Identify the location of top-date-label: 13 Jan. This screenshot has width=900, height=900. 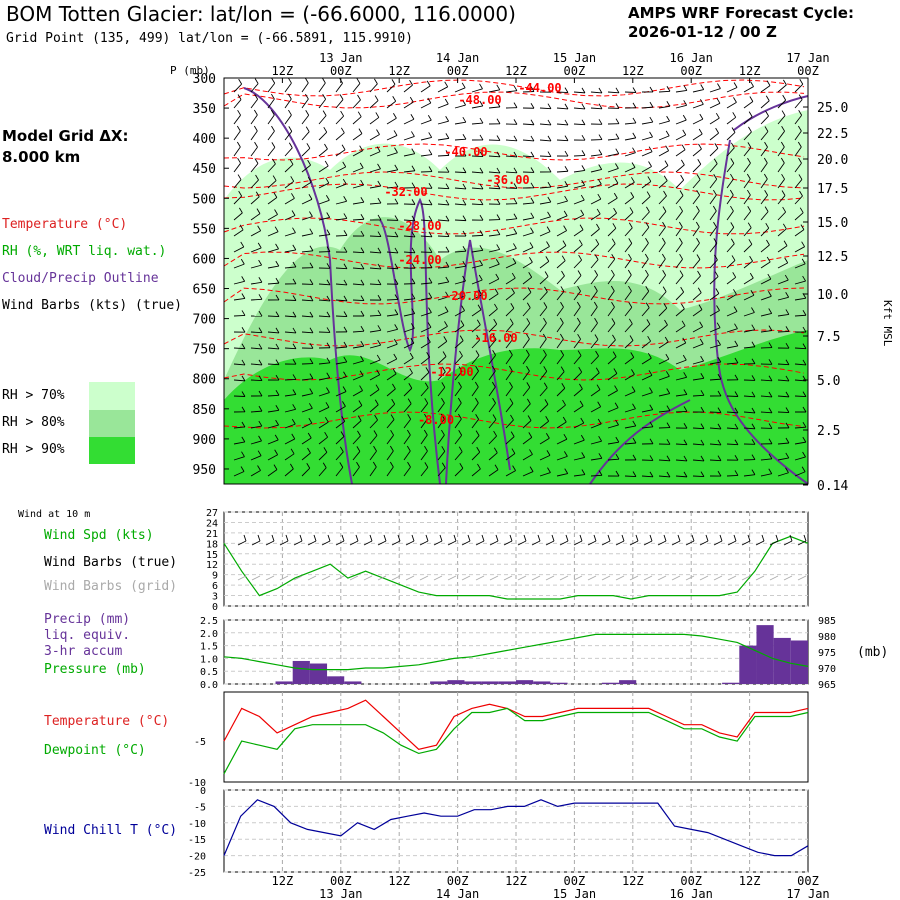
(340, 58).